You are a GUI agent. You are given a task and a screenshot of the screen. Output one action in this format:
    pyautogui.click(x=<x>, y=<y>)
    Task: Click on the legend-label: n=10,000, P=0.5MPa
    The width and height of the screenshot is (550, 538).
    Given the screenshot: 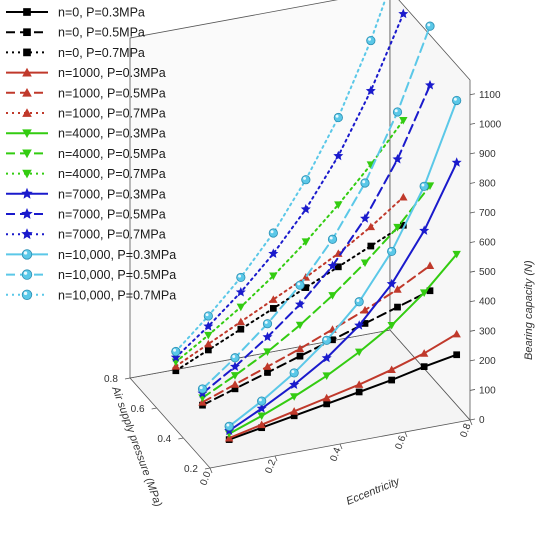 What is the action you would take?
    pyautogui.click(x=117, y=275)
    